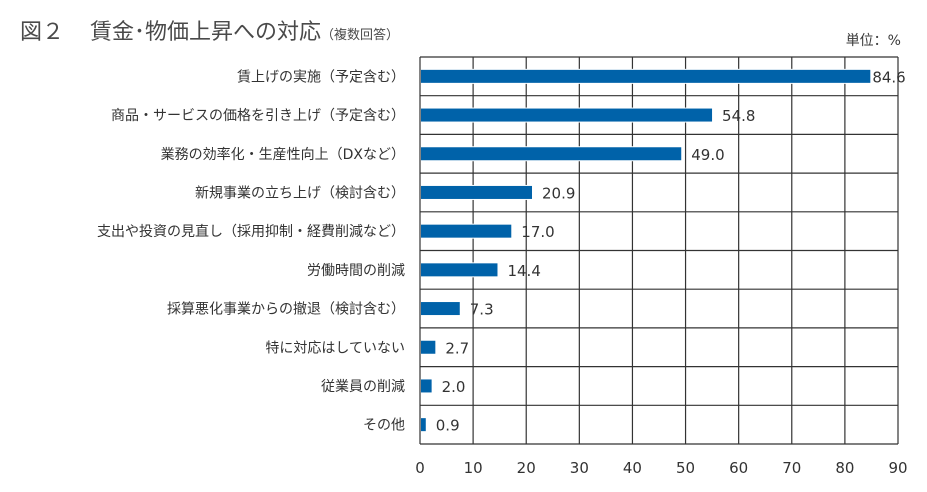 The image size is (927, 492). I want to click on chart-title: 図２ 賃金･物価上昇への対応（複数回答）, so click(209, 30).